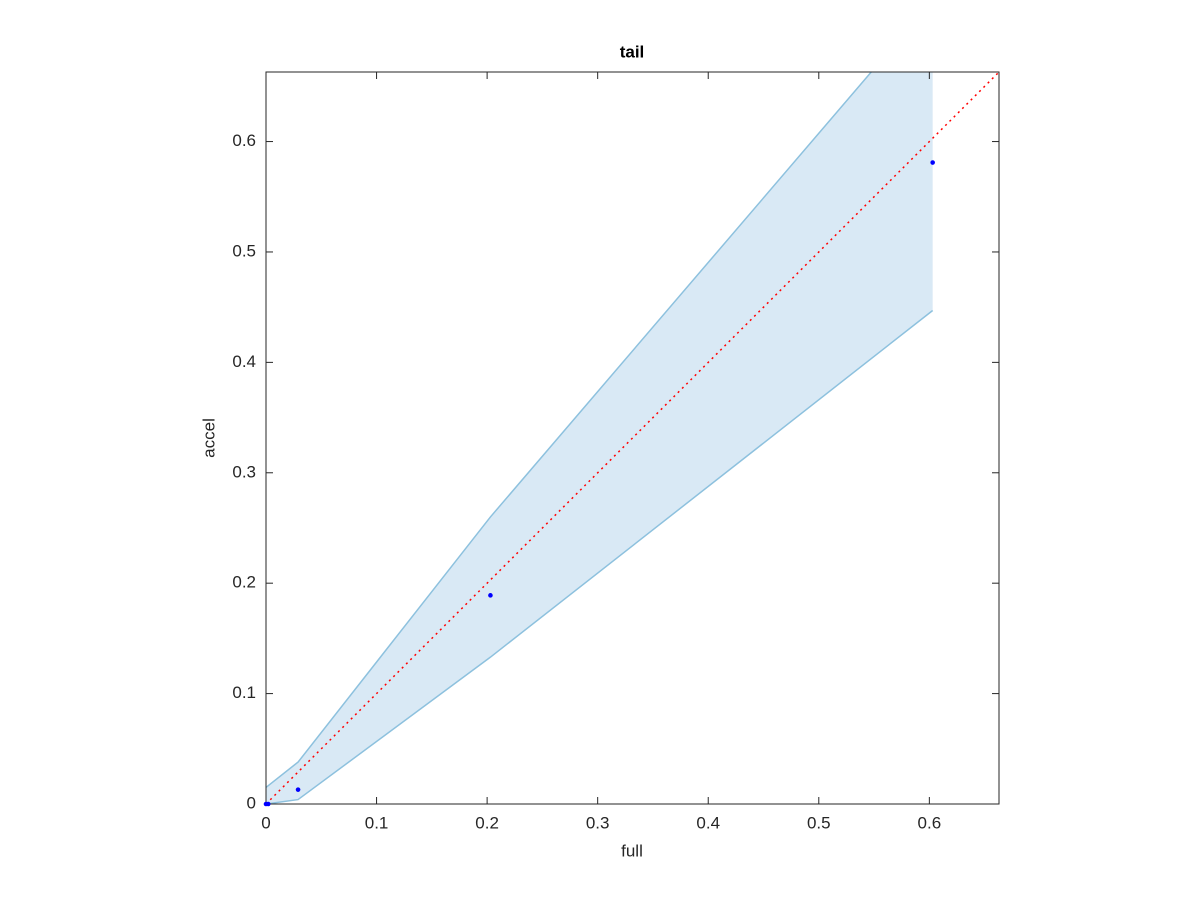 The height and width of the screenshot is (900, 1200). What do you see at coordinates (244, 250) in the screenshot?
I see `y-tick-label: 0.5` at bounding box center [244, 250].